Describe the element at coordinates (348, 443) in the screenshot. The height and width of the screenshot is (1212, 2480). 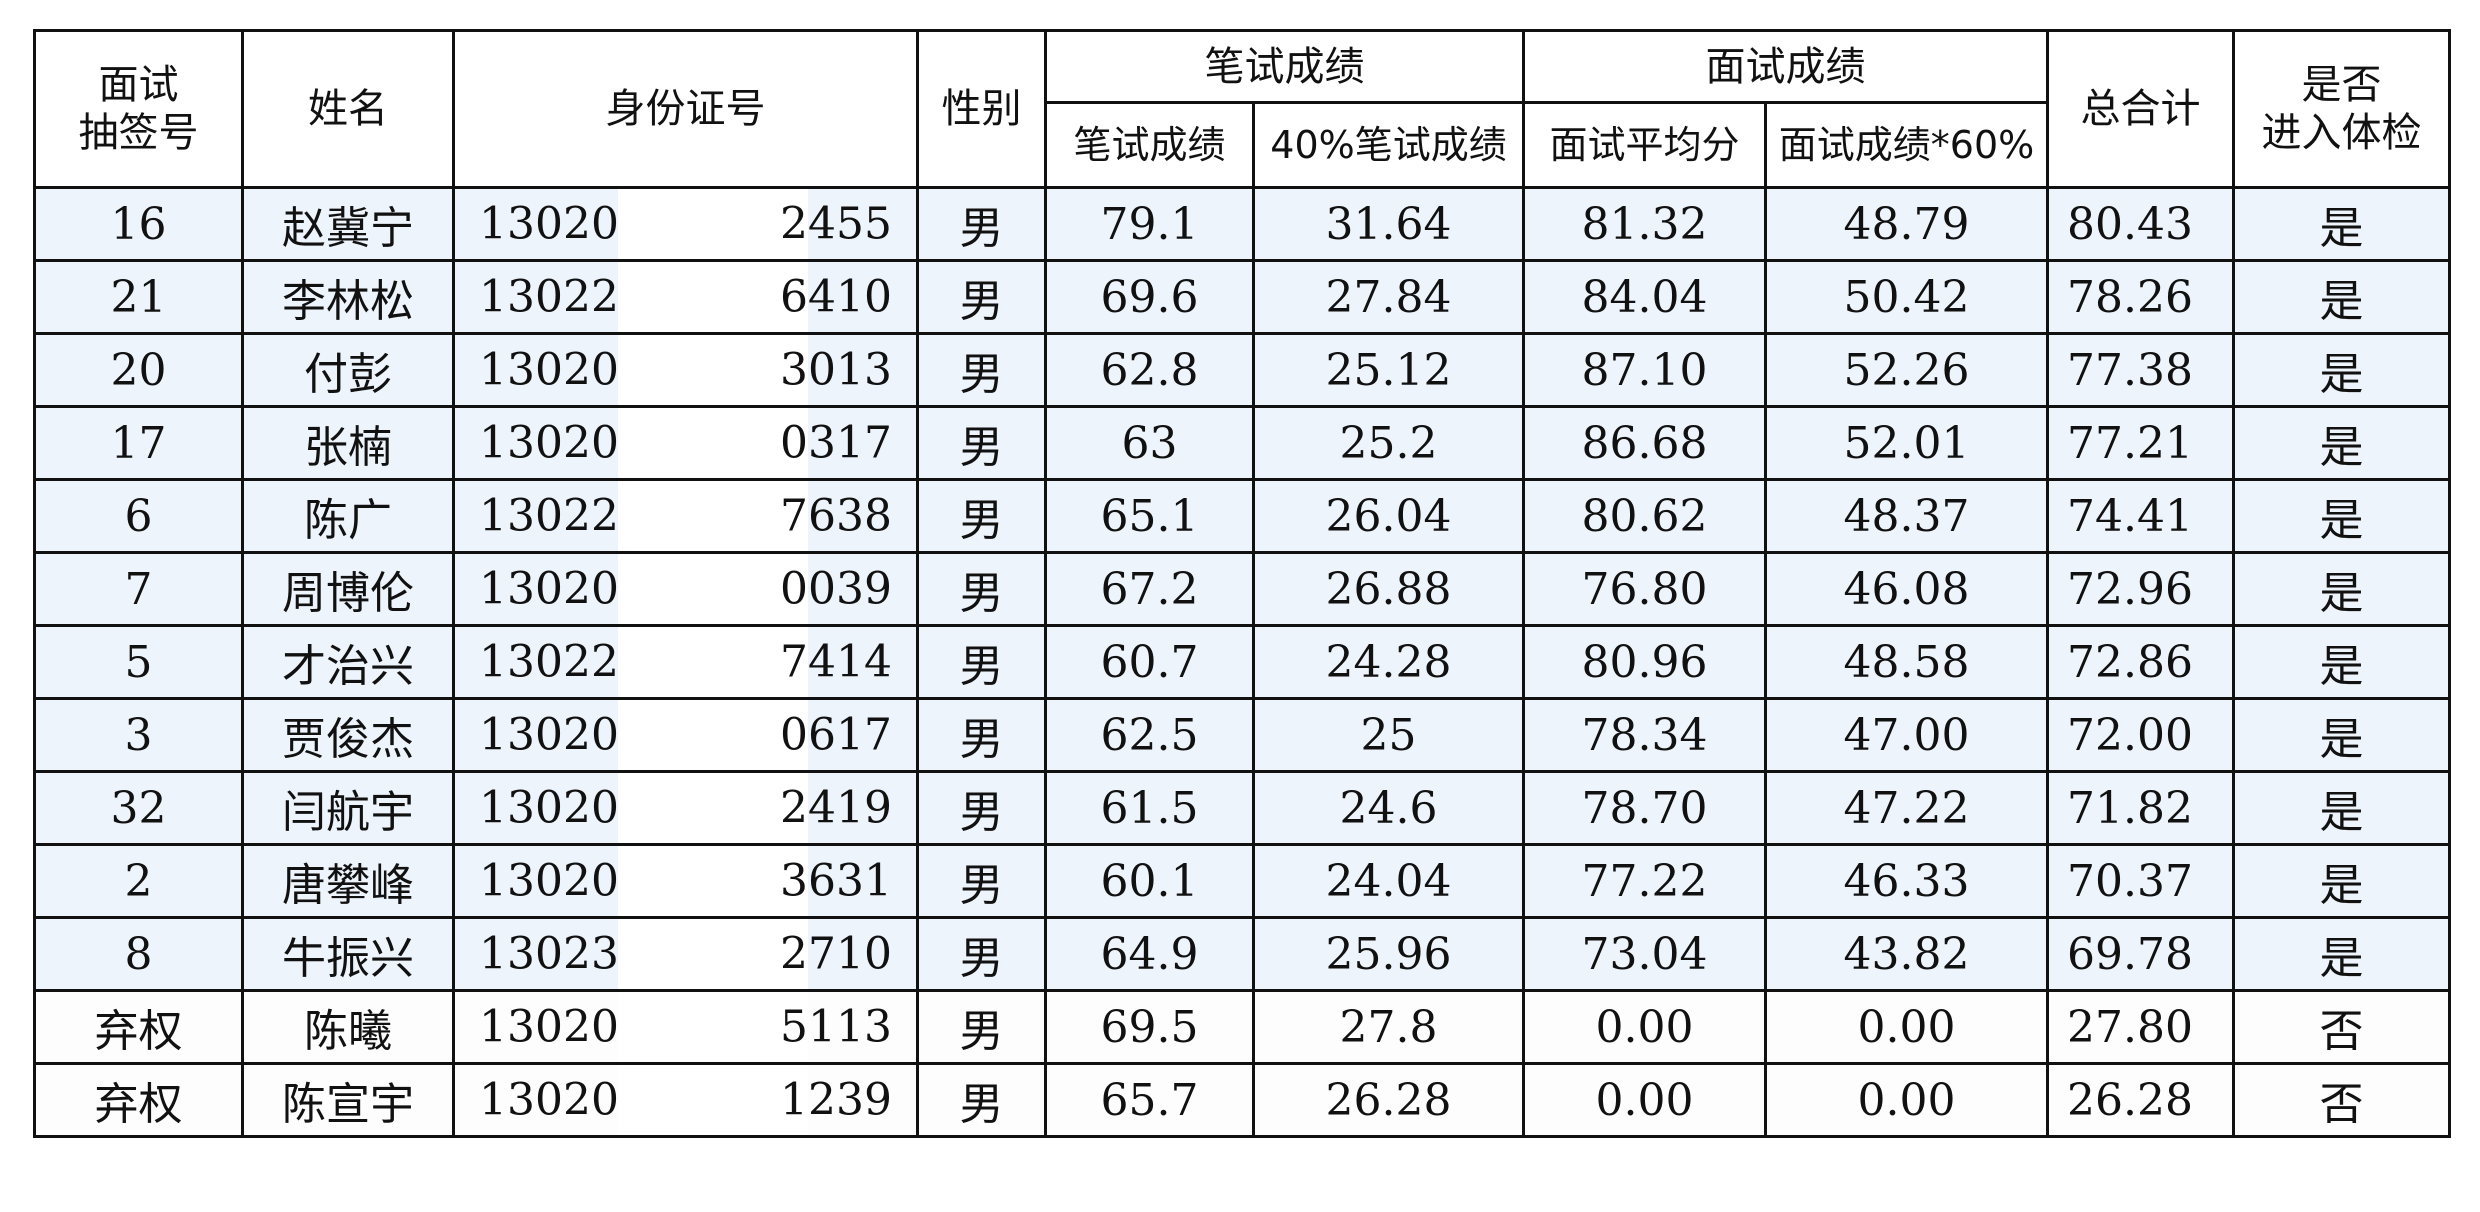
I see `cell-name: 张楠` at that location.